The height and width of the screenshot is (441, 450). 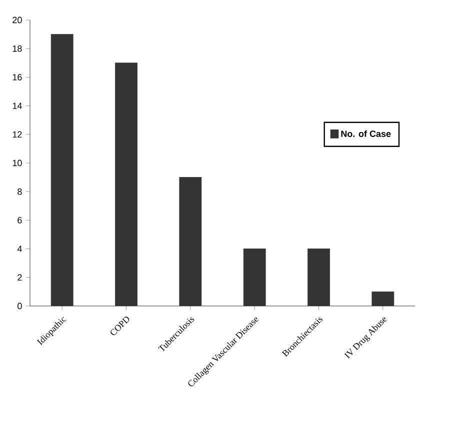 What do you see at coordinates (20, 220) in the screenshot?
I see `y-tick-label: 6` at bounding box center [20, 220].